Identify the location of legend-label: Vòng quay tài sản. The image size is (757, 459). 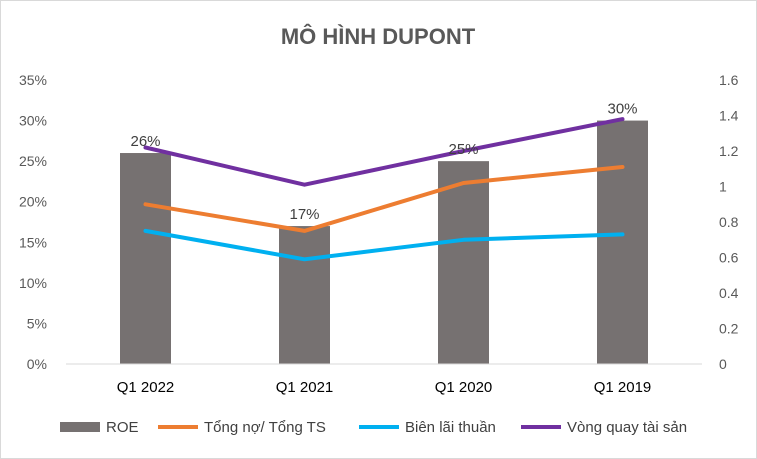
(627, 427).